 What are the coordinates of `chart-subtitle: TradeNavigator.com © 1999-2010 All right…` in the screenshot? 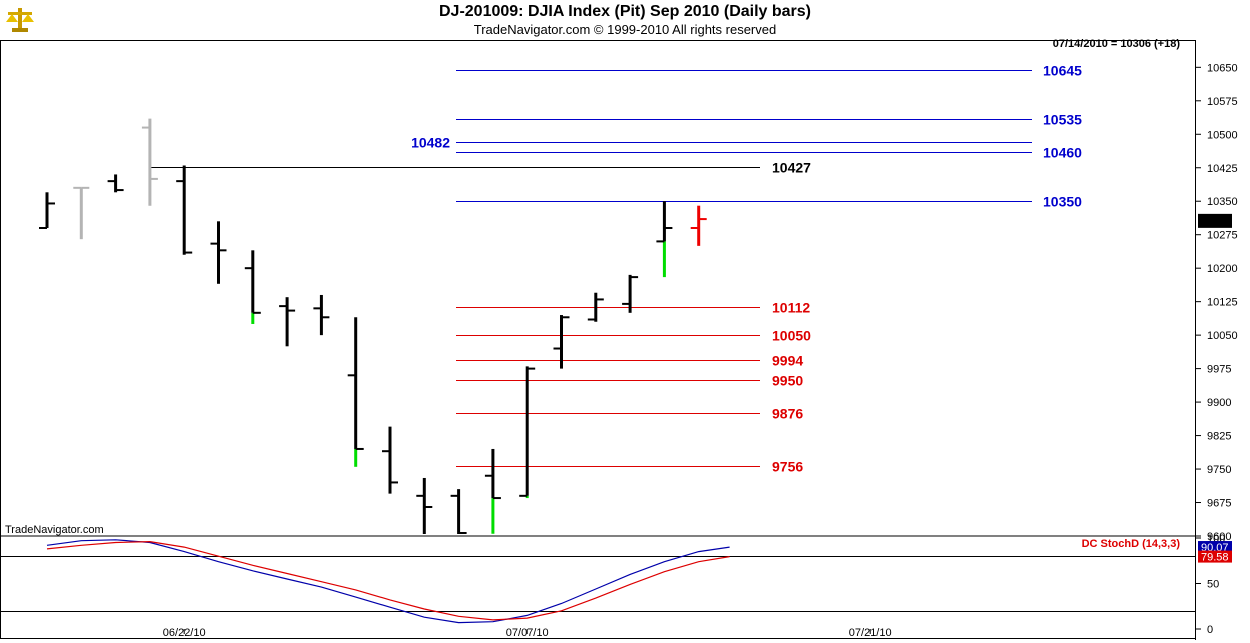 It's located at (625, 29).